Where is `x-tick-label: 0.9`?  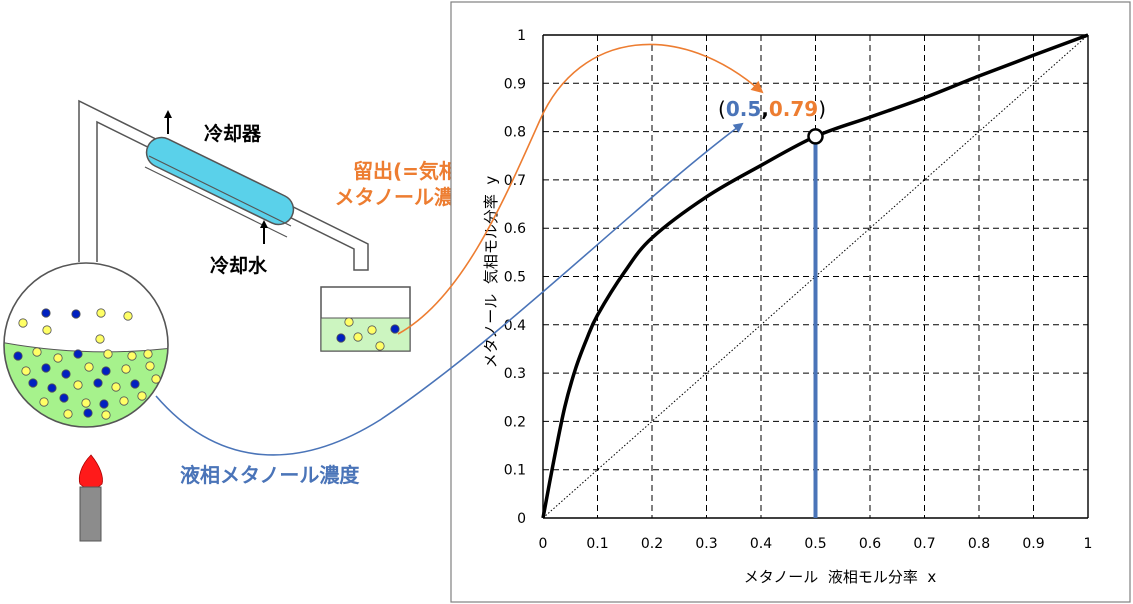 x-tick-label: 0.9 is located at coordinates (1033, 544).